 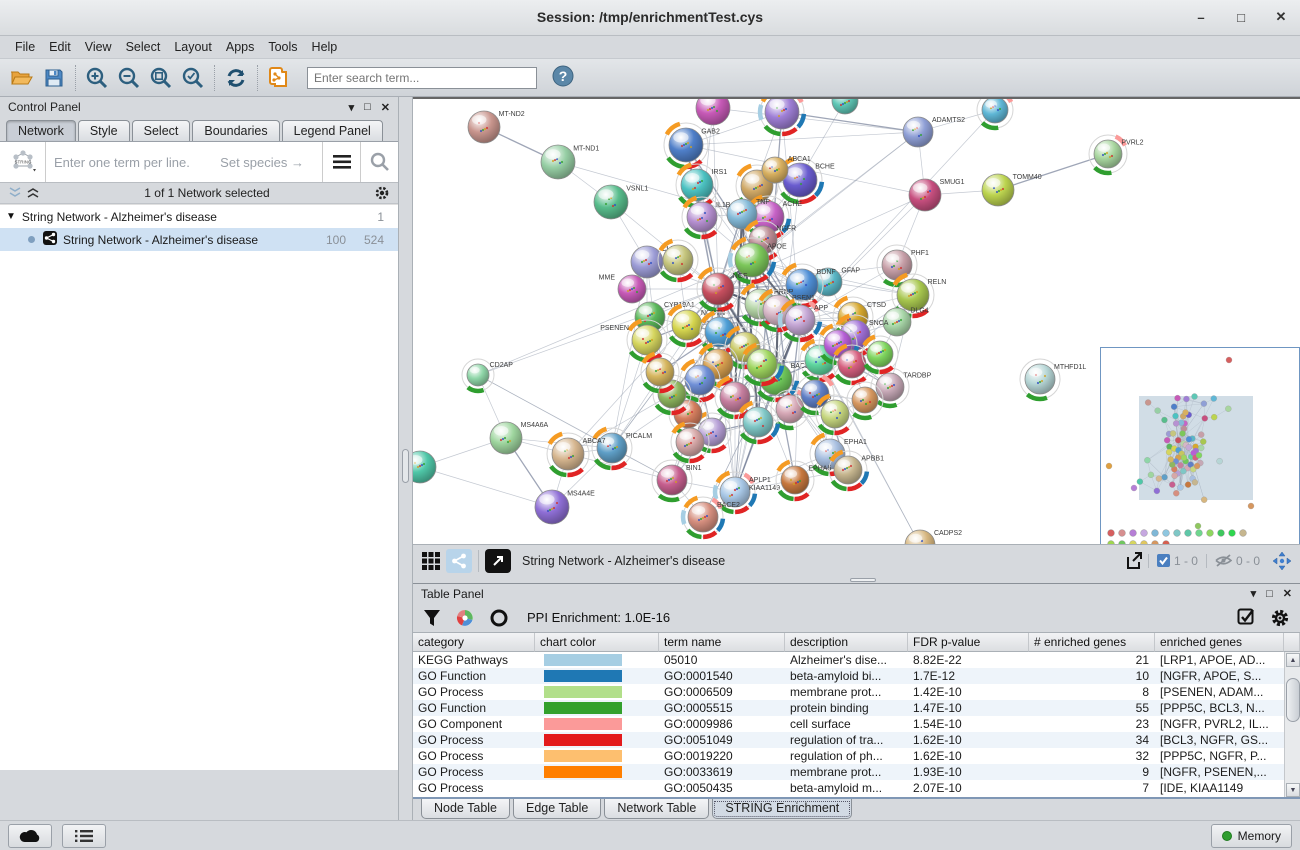 What do you see at coordinates (855, 470) in the screenshot?
I see `network-node: APBB1` at bounding box center [855, 470].